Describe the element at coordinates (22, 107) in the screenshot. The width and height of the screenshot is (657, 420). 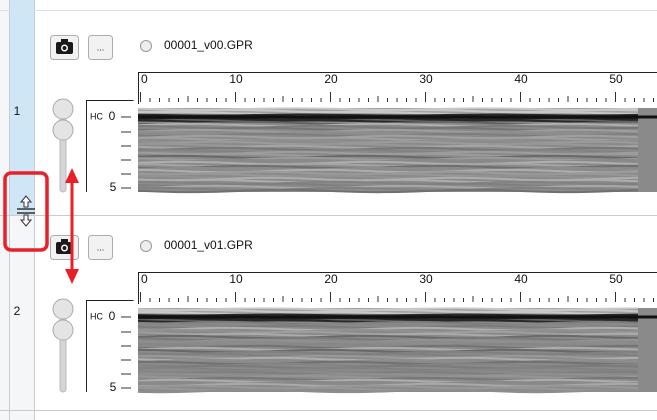
I see `selected-row-header` at that location.